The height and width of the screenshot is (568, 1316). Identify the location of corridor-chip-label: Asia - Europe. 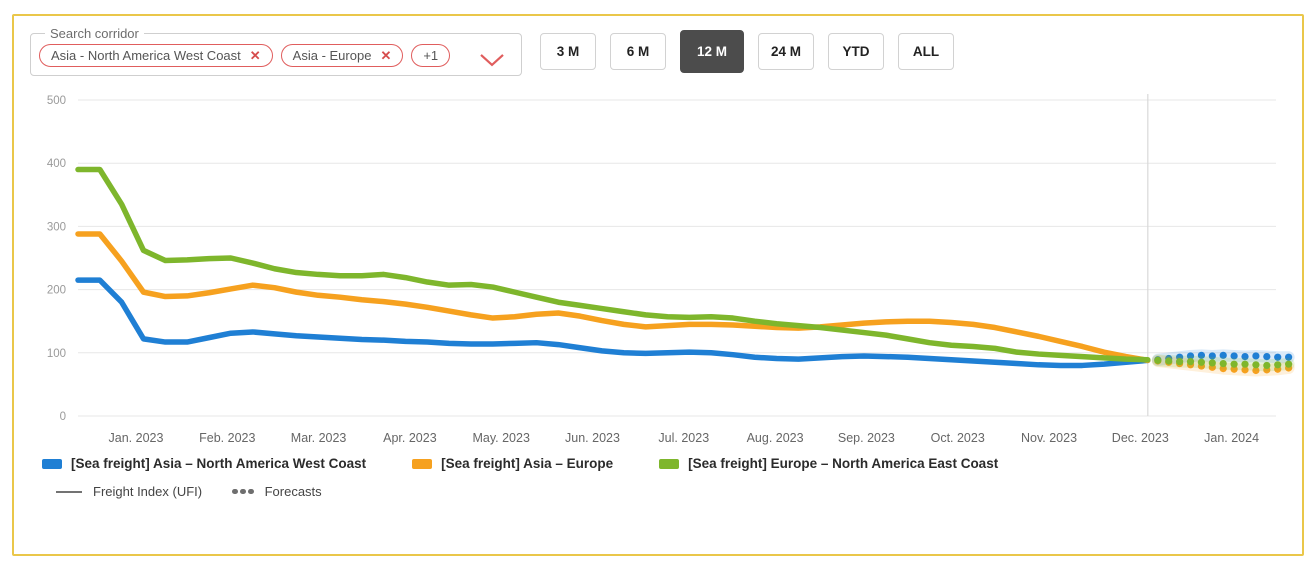
(332, 55).